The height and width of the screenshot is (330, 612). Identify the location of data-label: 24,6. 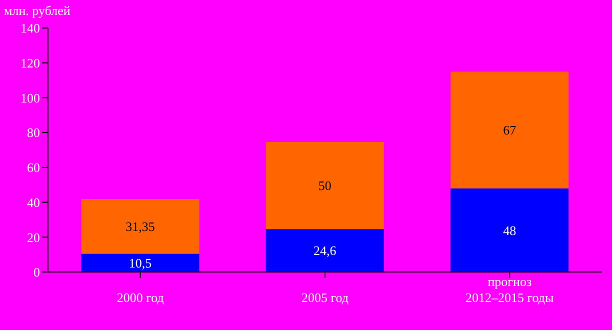
(325, 250).